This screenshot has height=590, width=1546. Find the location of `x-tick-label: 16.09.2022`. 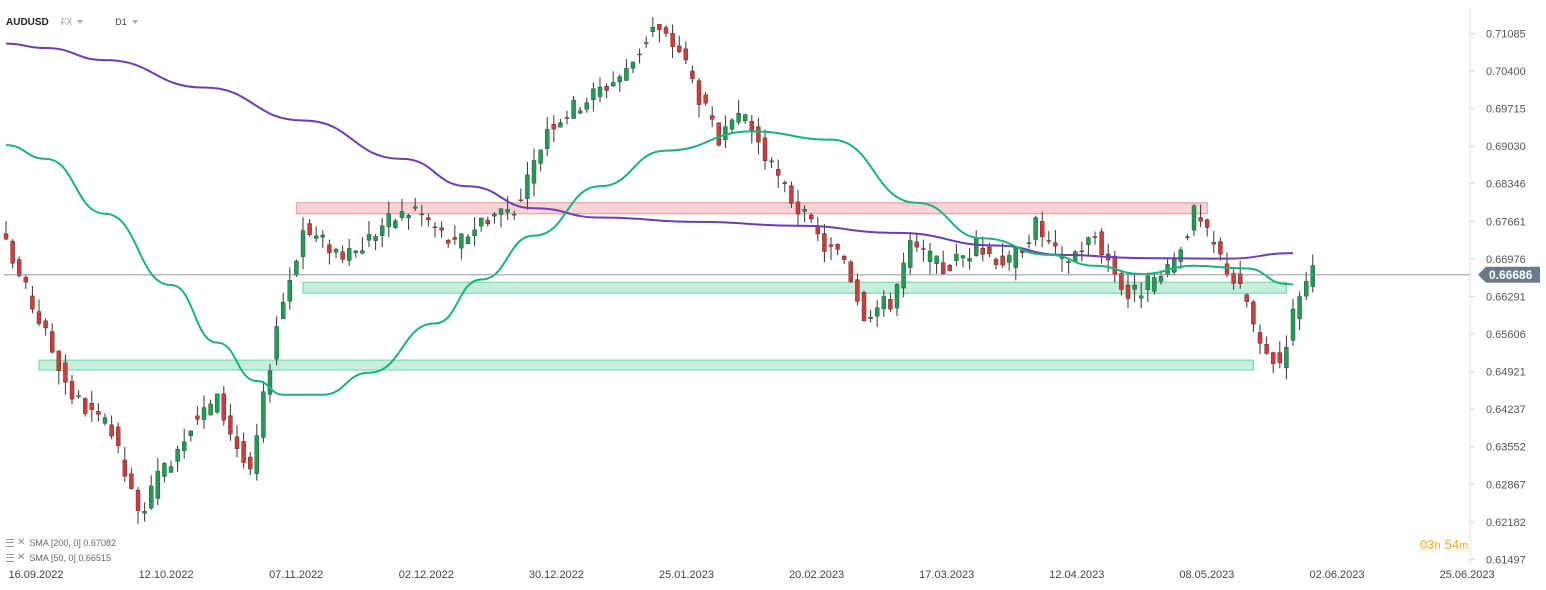

x-tick-label: 16.09.2022 is located at coordinates (35, 575).